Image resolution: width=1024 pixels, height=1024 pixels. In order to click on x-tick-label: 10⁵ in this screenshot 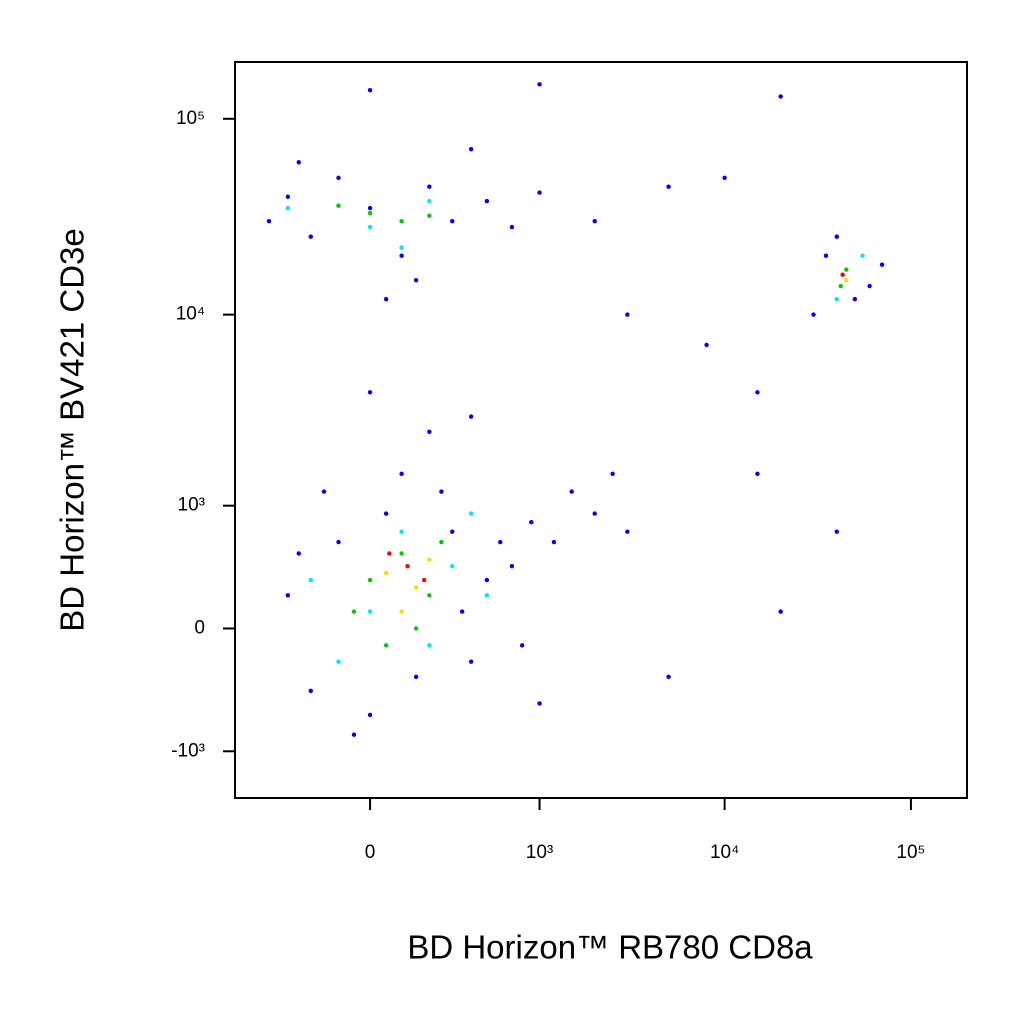, I will do `click(910, 852)`.